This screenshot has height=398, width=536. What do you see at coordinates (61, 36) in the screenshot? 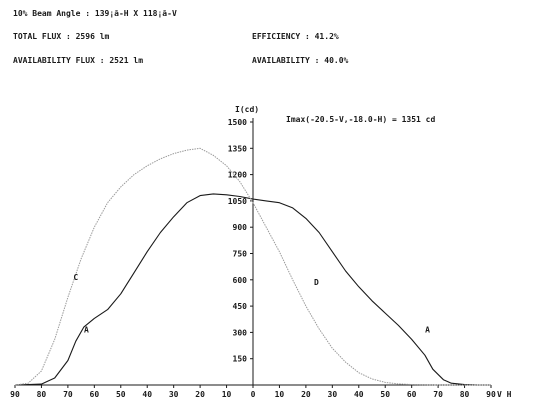
I see `total-flux-text: TOTAL FLUX : 2596 lm` at bounding box center [61, 36].